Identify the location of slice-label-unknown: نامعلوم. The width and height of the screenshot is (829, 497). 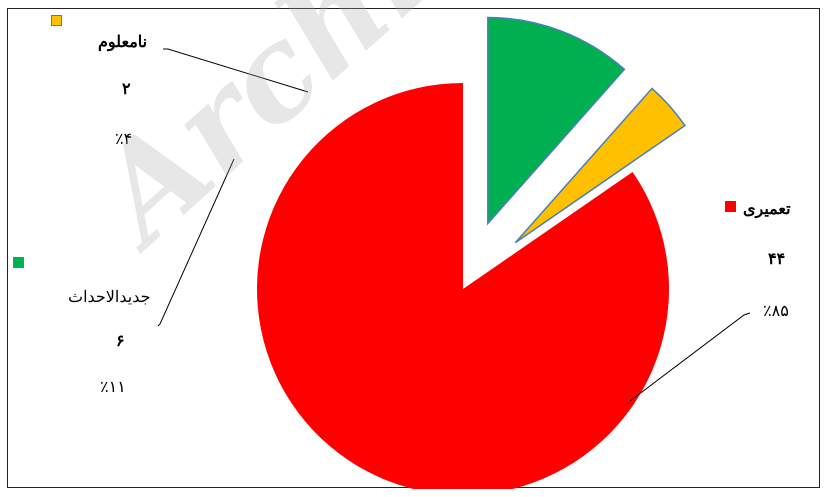
(123, 41).